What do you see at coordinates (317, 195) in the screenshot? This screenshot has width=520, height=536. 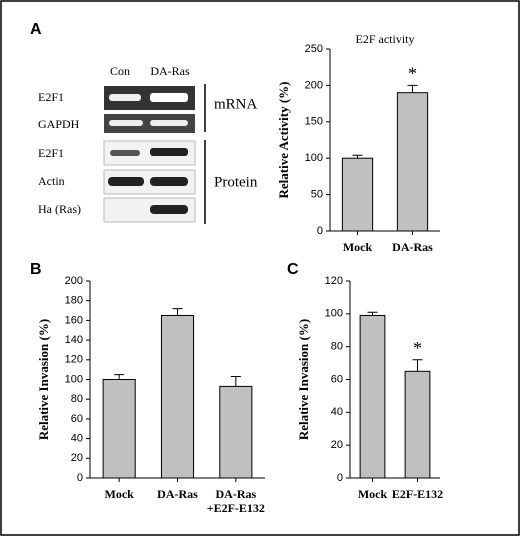 I see `y-tick-label: 50` at bounding box center [317, 195].